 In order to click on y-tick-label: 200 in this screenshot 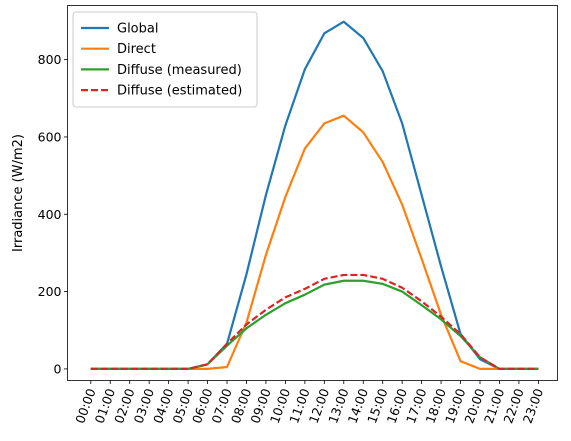, I will do `click(50, 291)`.